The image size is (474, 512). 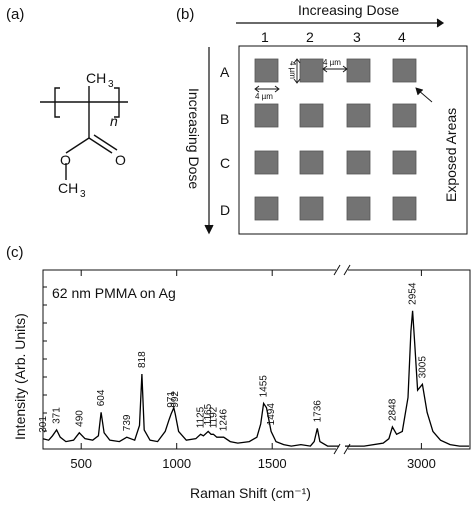 I want to click on ester-o-label: O, so click(x=65, y=160).